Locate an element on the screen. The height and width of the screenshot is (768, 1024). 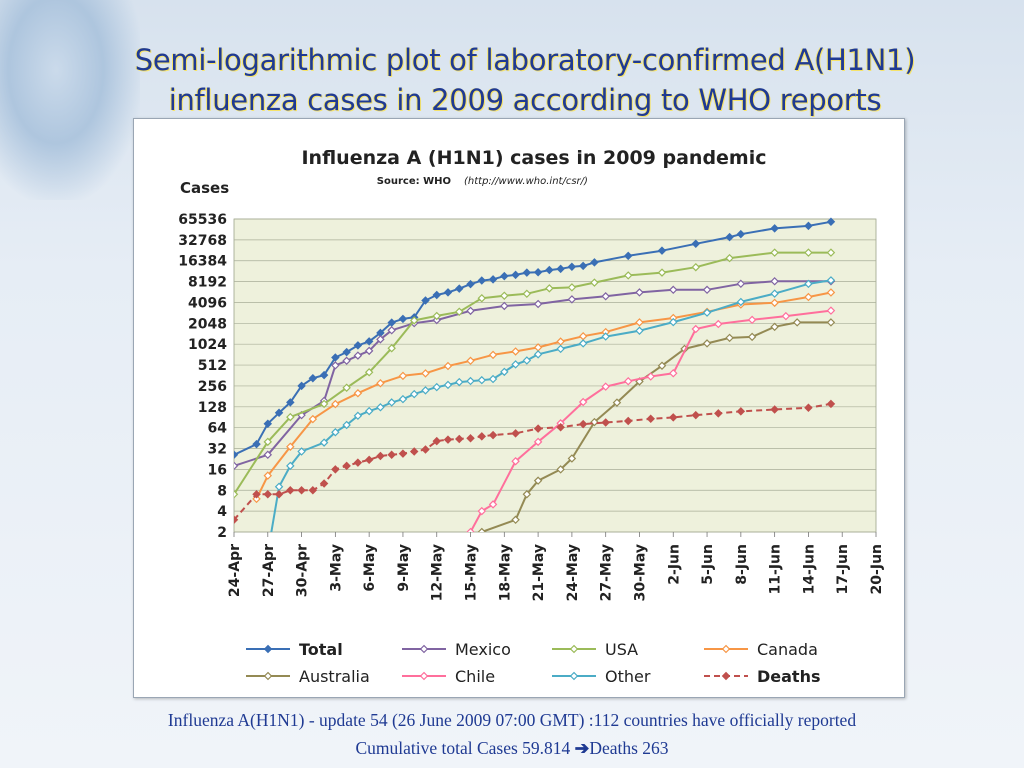
y-tick-label: 128 is located at coordinates (212, 408).